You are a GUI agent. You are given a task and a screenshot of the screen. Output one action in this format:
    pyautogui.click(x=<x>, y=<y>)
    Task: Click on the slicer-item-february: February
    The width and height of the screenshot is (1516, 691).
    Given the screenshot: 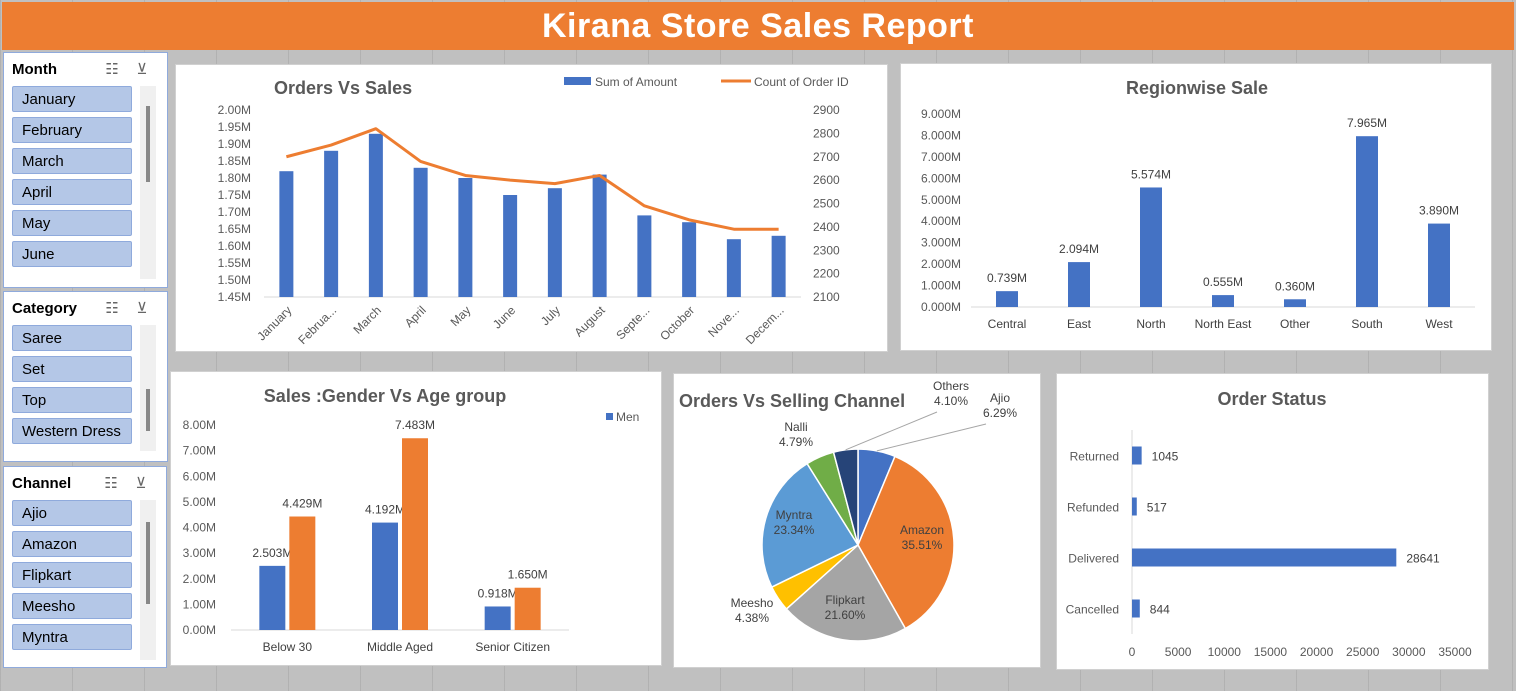 What is the action you would take?
    pyautogui.click(x=72, y=130)
    